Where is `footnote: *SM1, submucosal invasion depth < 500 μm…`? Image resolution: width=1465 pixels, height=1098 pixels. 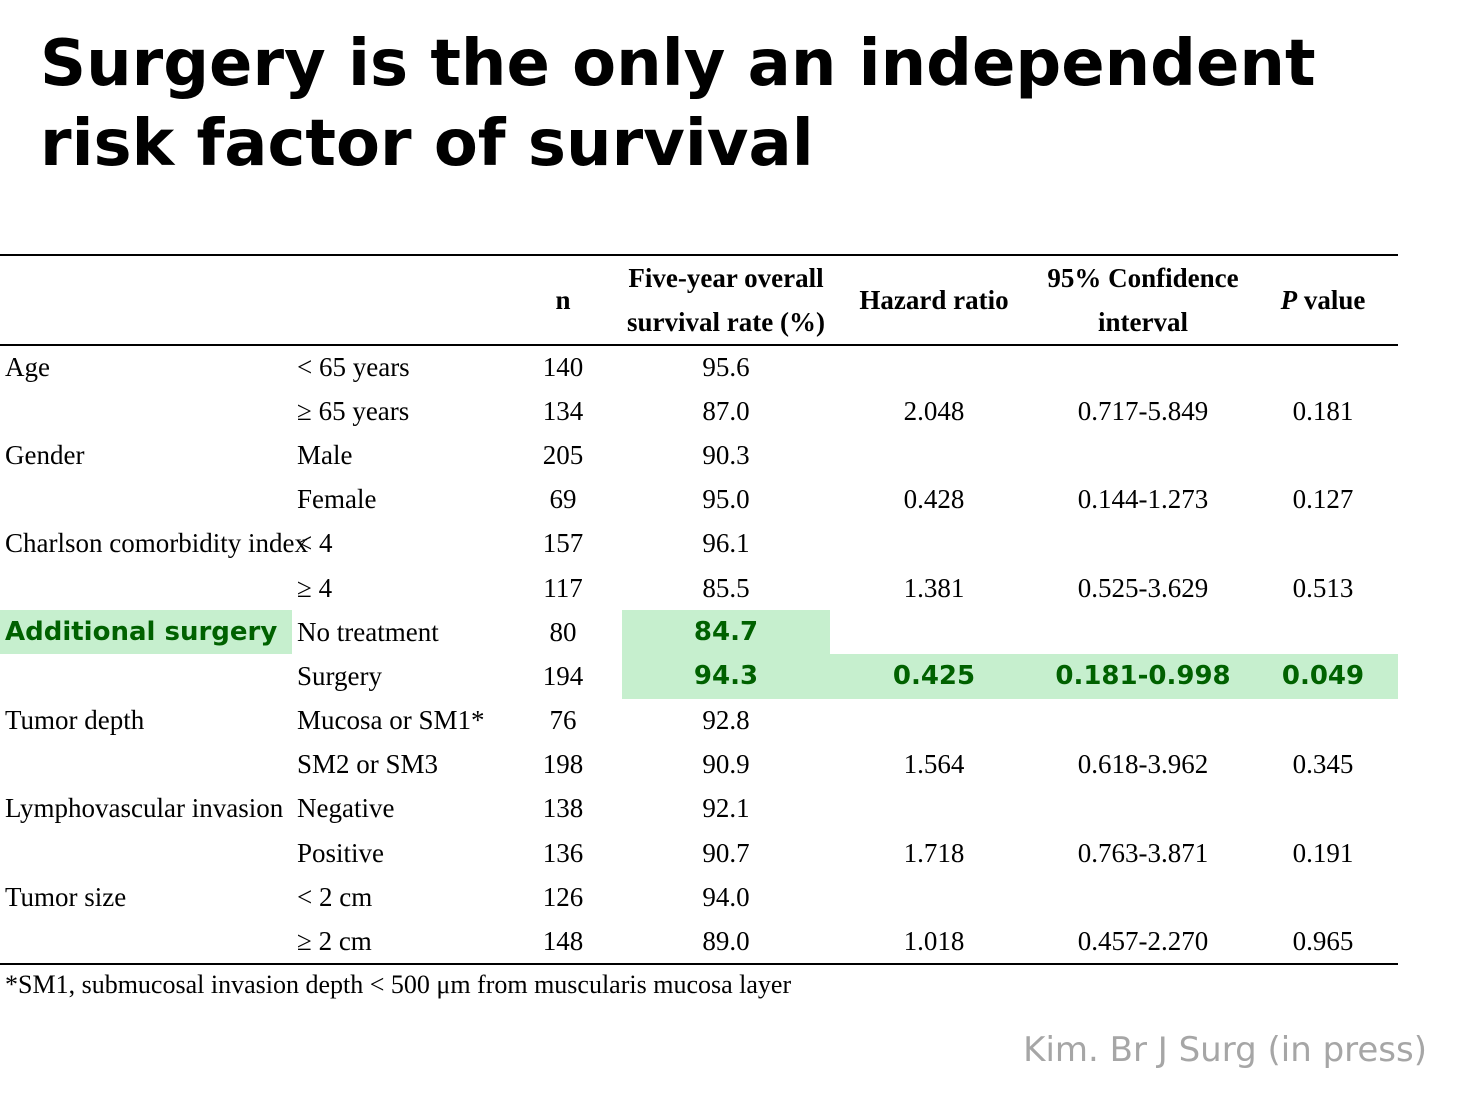
footnote: *SM1, submucosal invasion depth < 500 μm… is located at coordinates (398, 984).